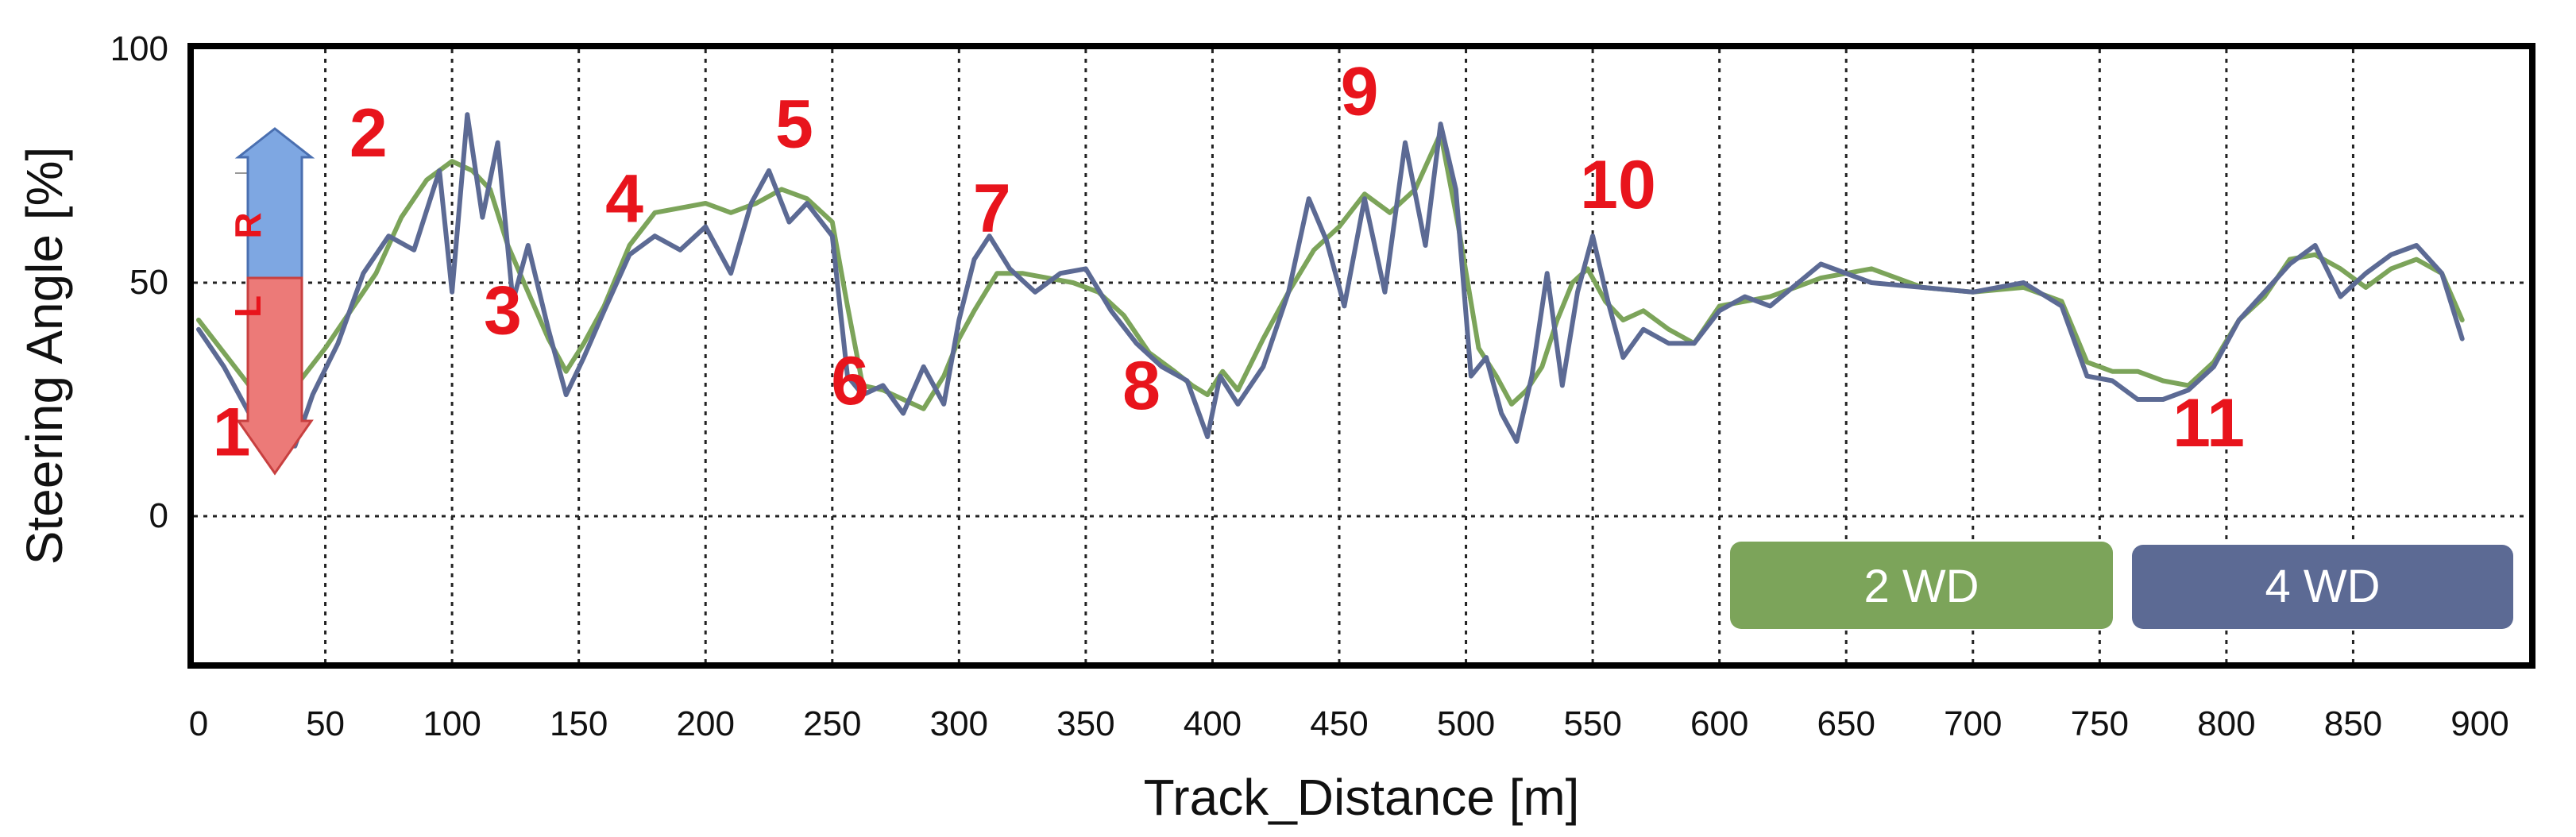  I want to click on legend: 2 WD 4 WD, so click(2121, 585).